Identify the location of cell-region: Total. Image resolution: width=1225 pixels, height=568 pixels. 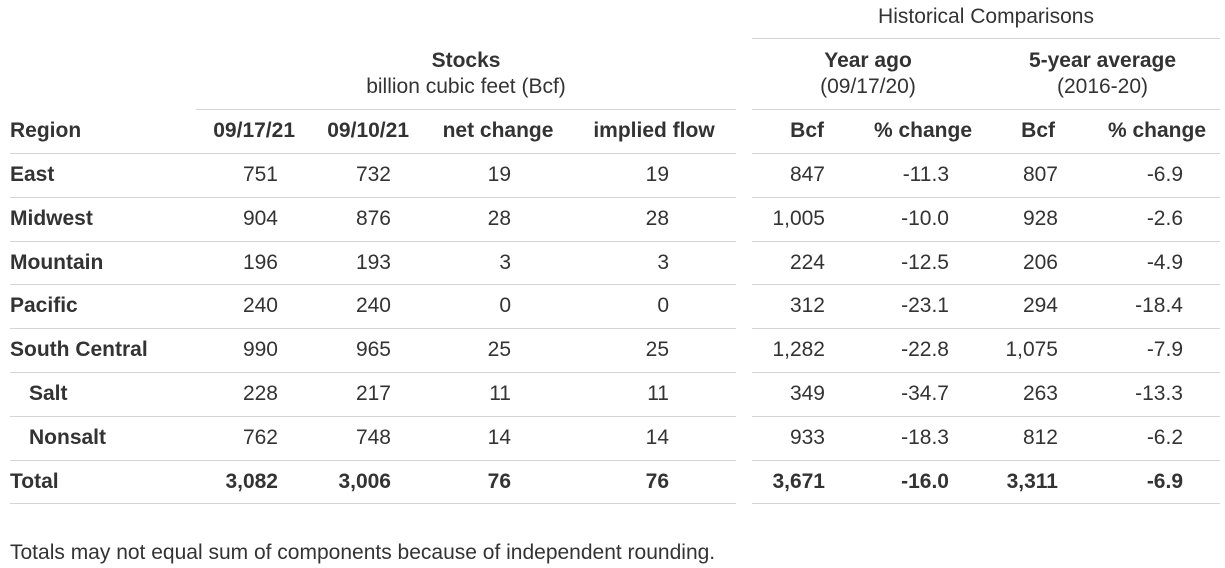
(34, 481).